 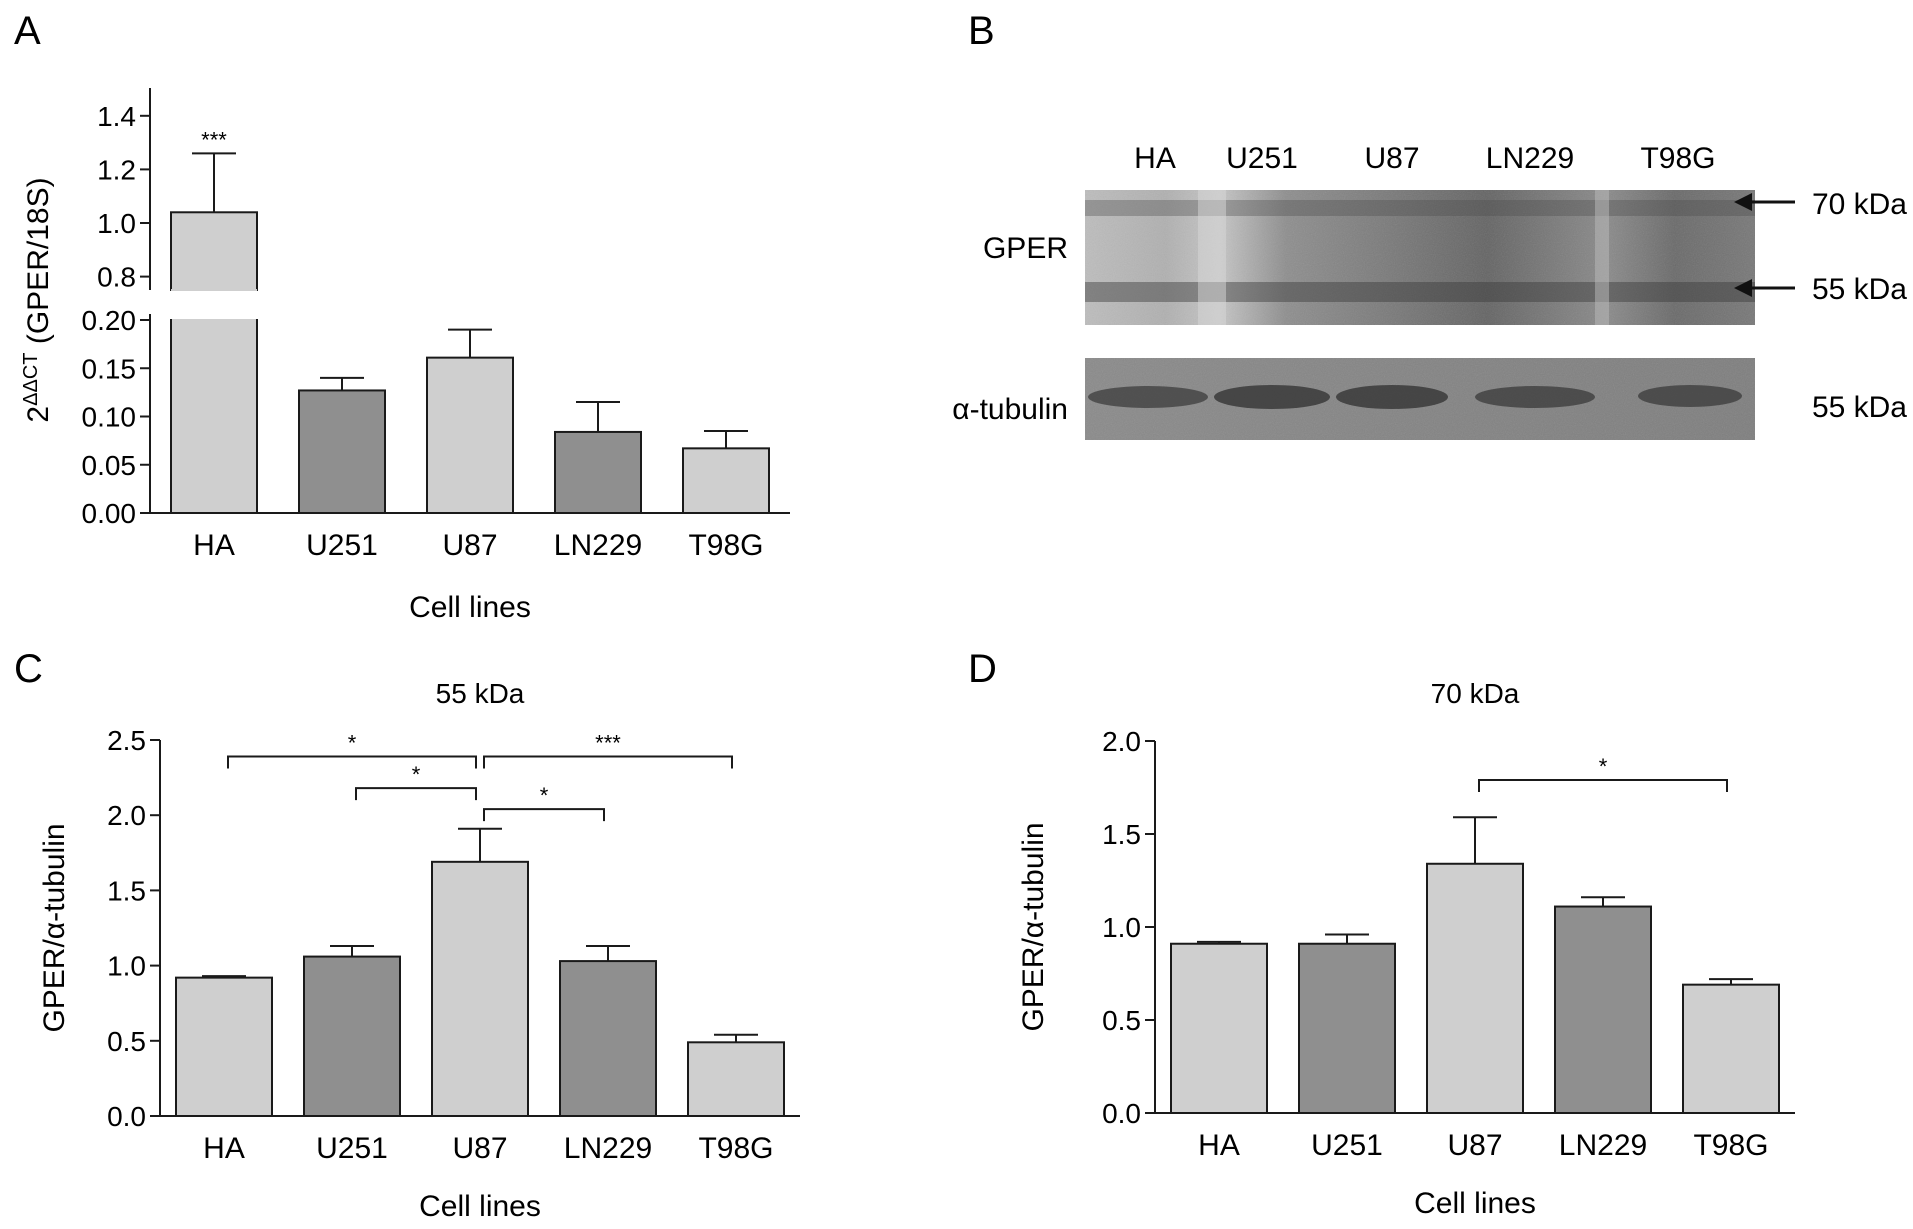 What do you see at coordinates (1859, 204) in the screenshot?
I see `marker-70kda-label: 70 kDa` at bounding box center [1859, 204].